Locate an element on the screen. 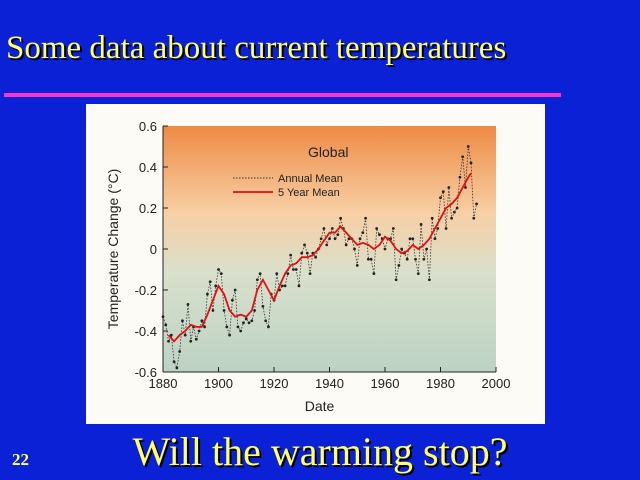 The width and height of the screenshot is (640, 480). x-tick-label: 1920 is located at coordinates (274, 383).